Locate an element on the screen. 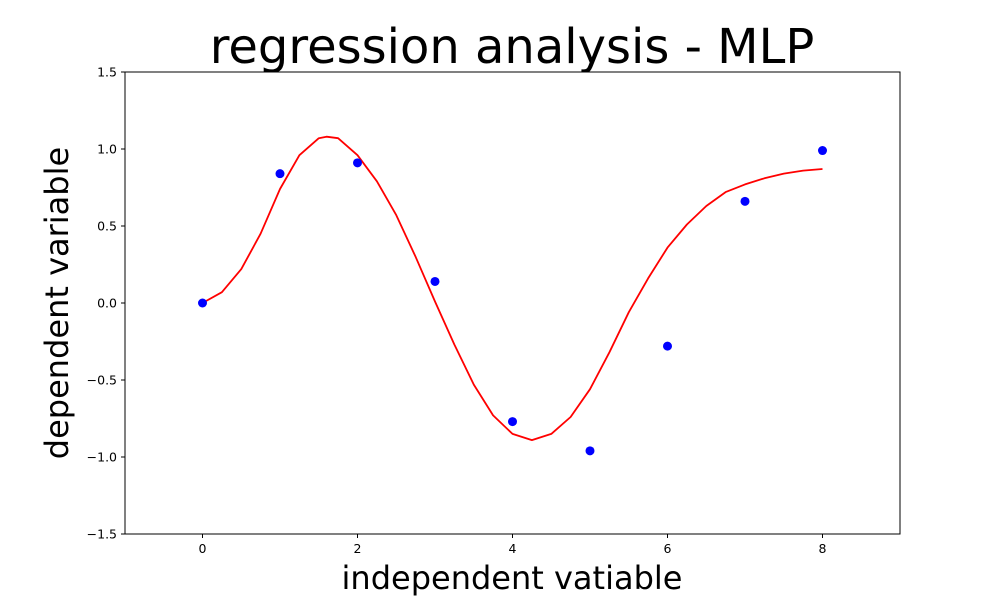 The image size is (1000, 600). y-tick-label: −1.0 is located at coordinates (102, 457).